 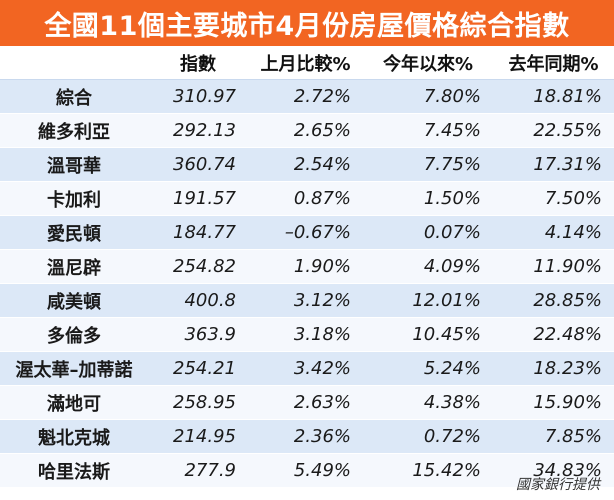 I want to click on index-value: 277.9, so click(x=198, y=470).